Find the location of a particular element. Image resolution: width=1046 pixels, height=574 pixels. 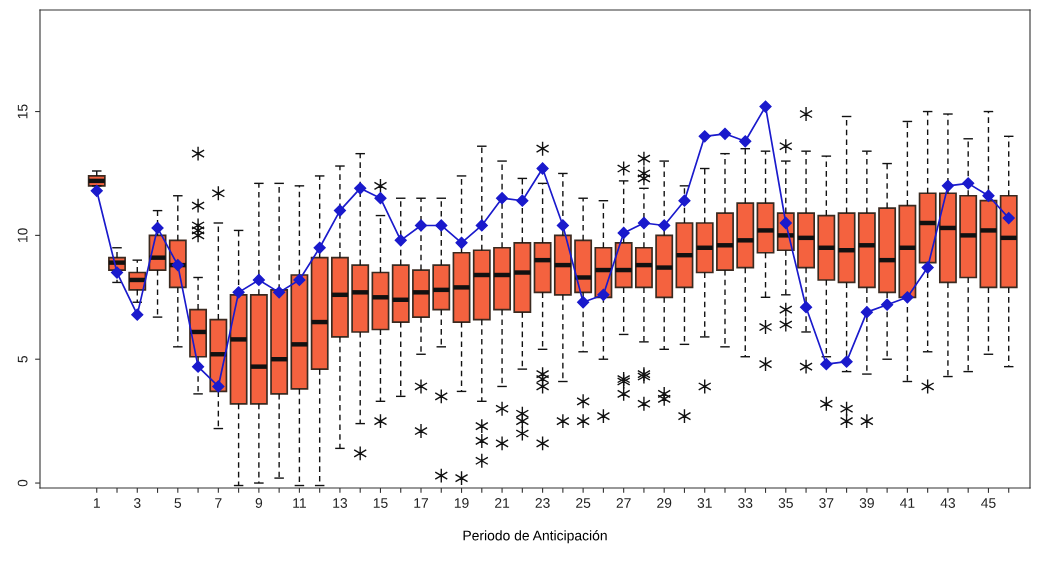

x-tick-label: 25 is located at coordinates (583, 503).